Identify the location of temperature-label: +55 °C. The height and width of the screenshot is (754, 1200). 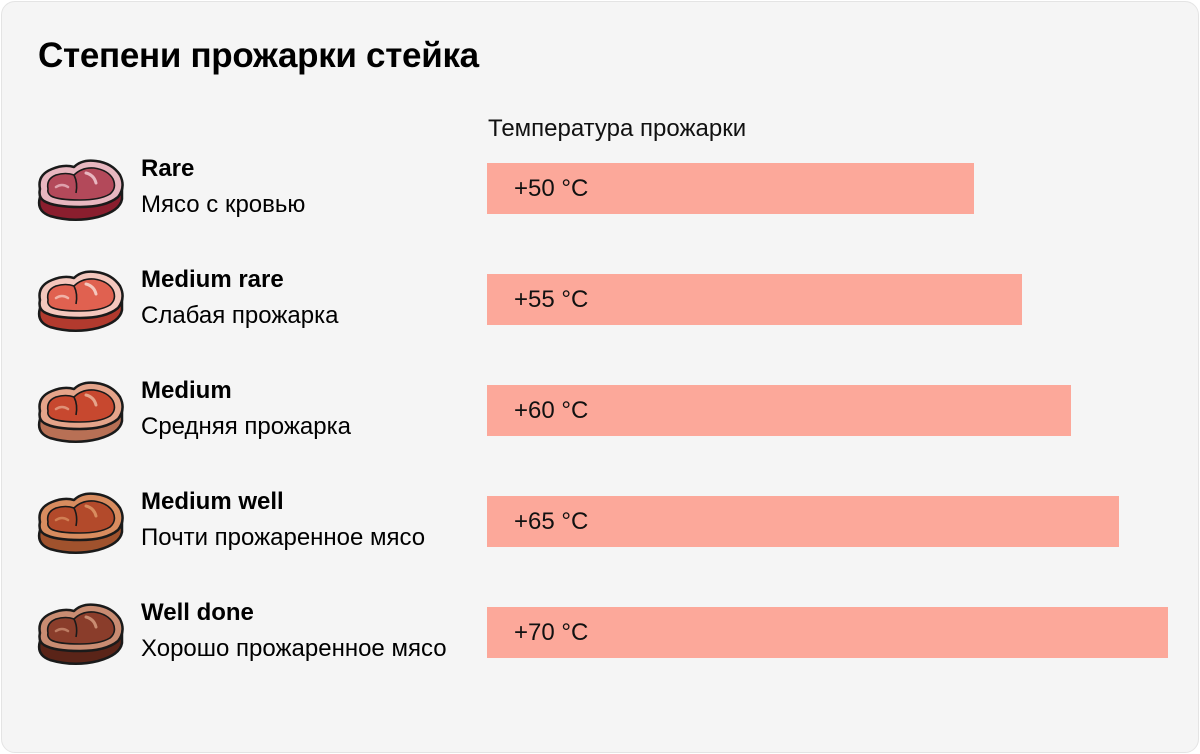
(551, 299).